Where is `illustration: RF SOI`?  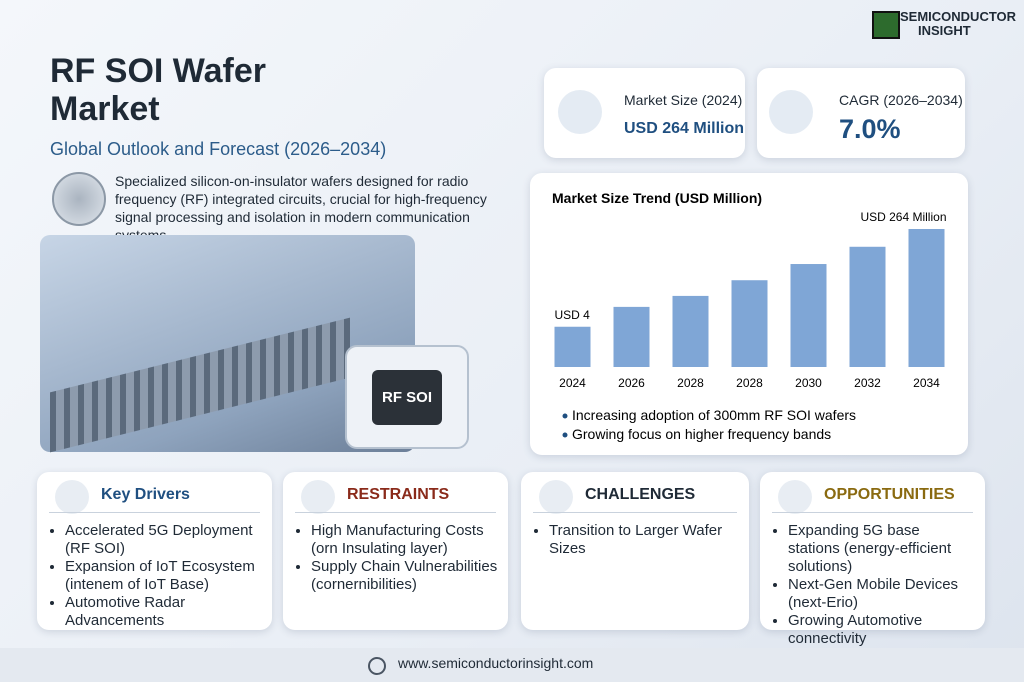
illustration: RF SOI is located at coordinates (254, 344).